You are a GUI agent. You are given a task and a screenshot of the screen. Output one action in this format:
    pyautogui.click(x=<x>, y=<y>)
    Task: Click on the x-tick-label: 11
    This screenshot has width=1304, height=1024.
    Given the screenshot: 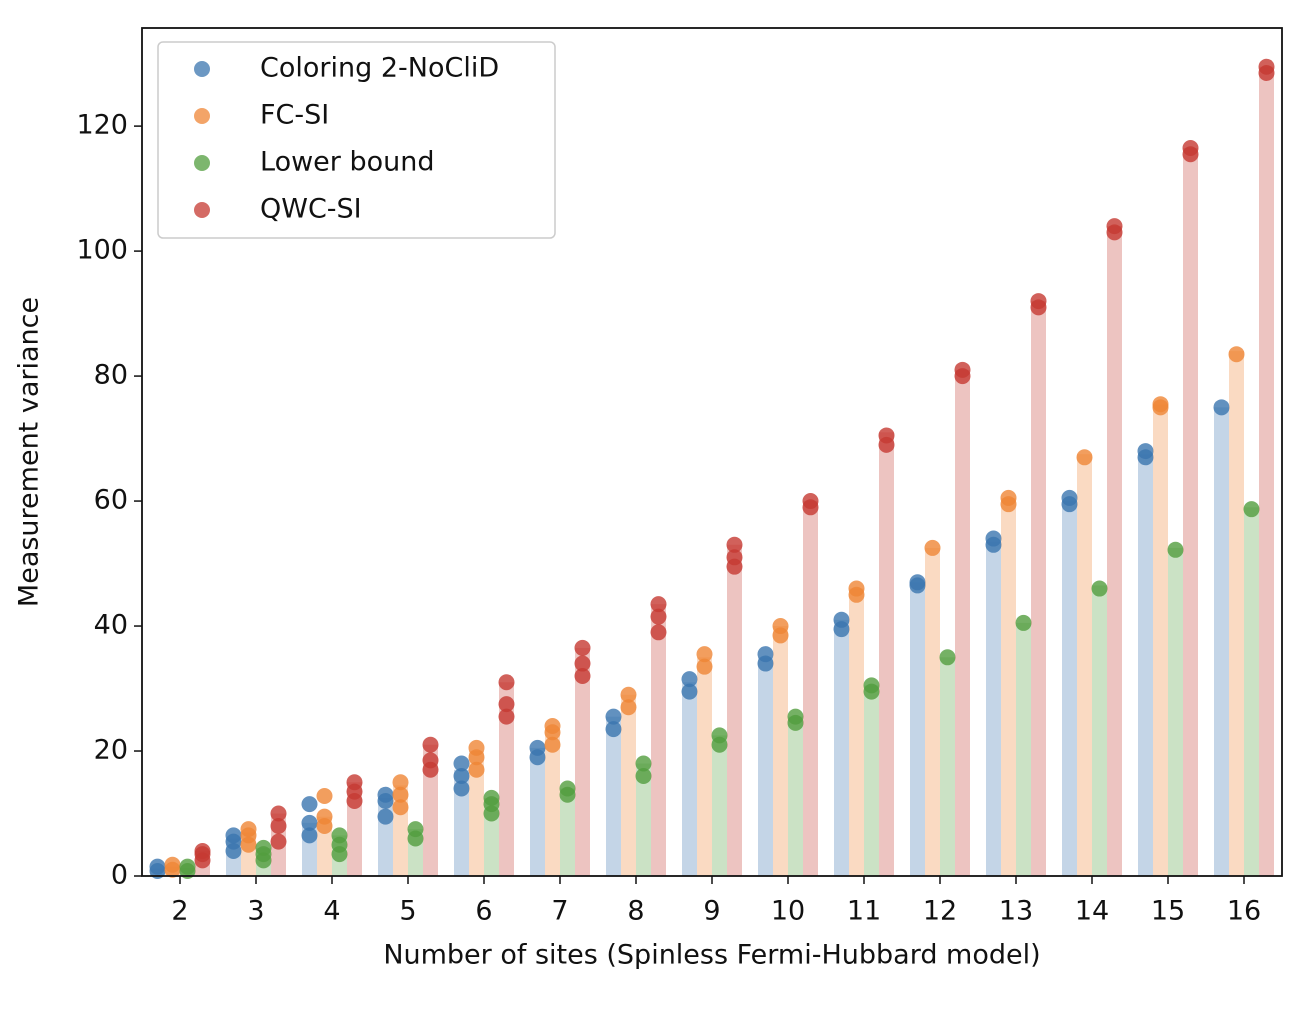 What is the action you would take?
    pyautogui.click(x=864, y=911)
    